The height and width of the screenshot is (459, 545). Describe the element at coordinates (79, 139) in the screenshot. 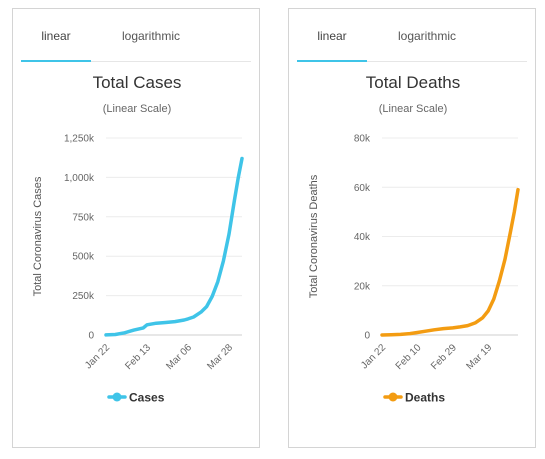

I see `y-tick-label: 1,250k` at that location.